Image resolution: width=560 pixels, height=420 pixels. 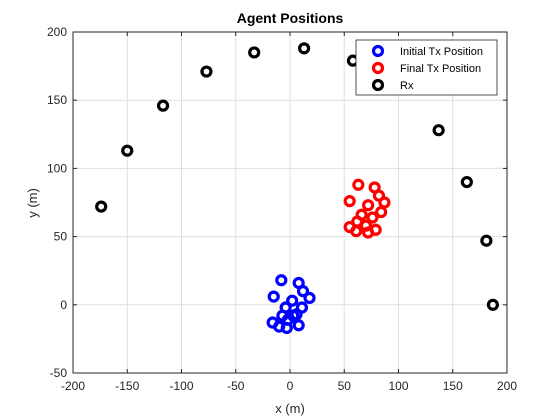 I want to click on x-tick-label: 100, so click(x=398, y=386).